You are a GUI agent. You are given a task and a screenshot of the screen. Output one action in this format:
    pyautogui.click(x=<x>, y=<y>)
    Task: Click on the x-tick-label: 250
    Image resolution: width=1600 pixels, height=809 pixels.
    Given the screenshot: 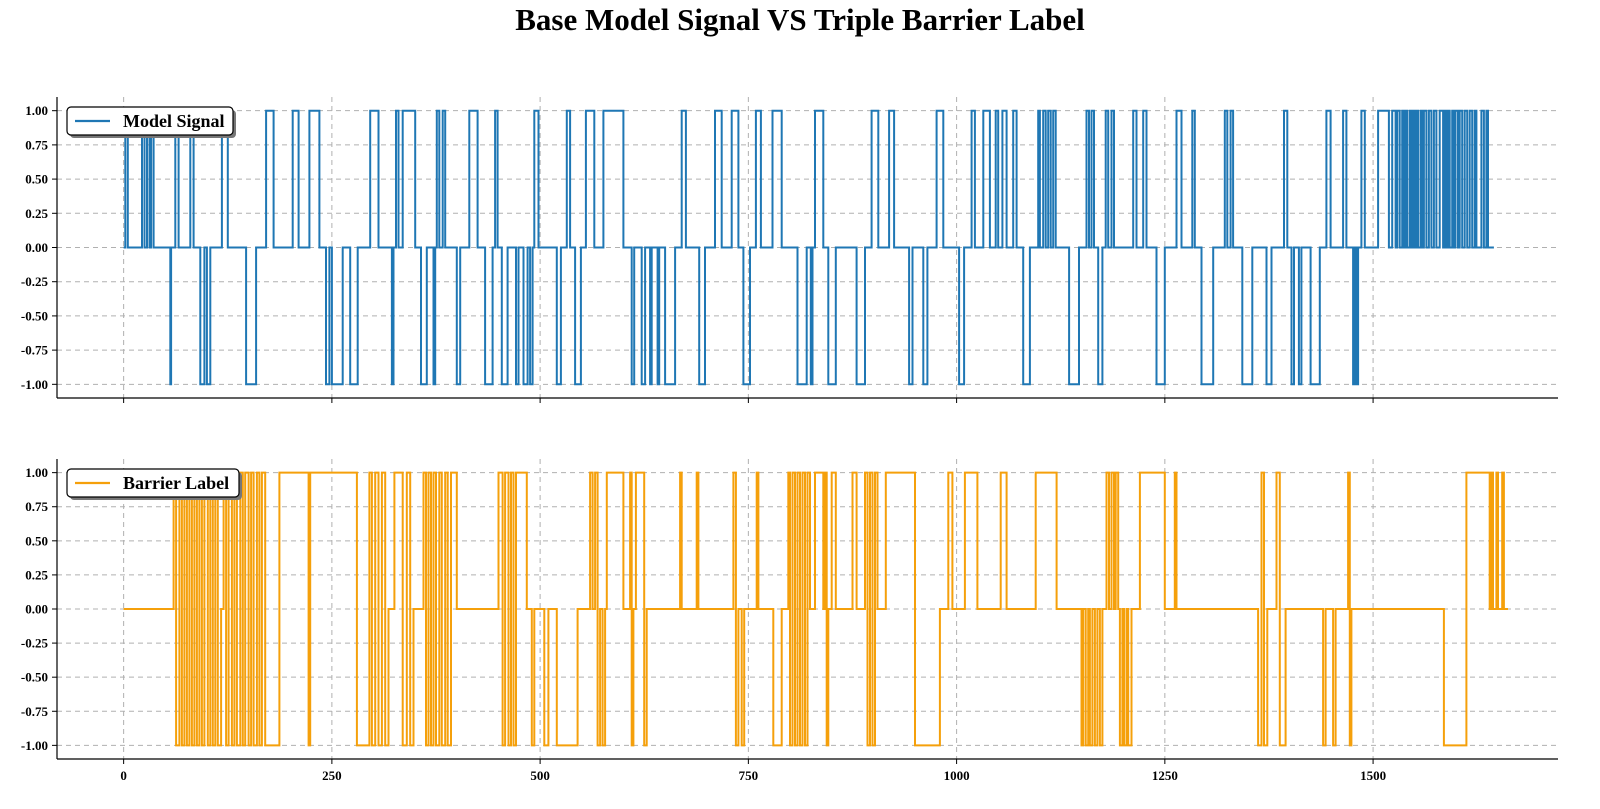 What is the action you would take?
    pyautogui.click(x=332, y=775)
    